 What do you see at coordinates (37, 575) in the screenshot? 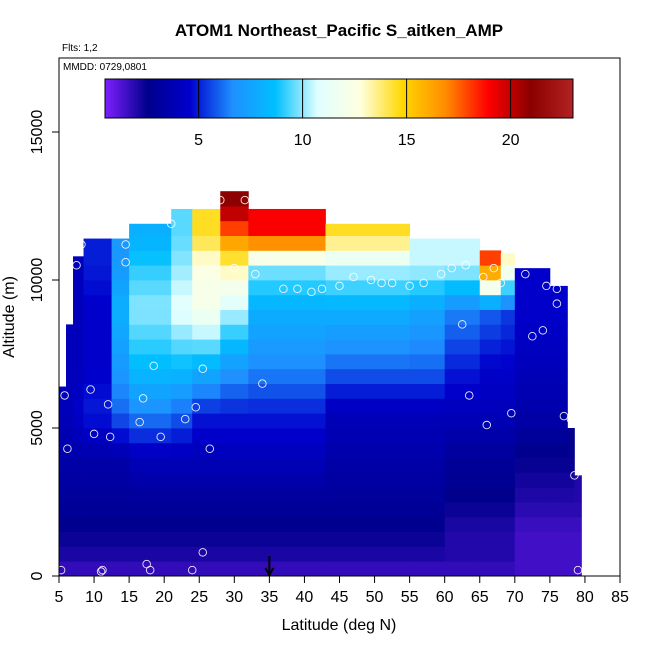
I see `y-tick-label: 0` at bounding box center [37, 575].